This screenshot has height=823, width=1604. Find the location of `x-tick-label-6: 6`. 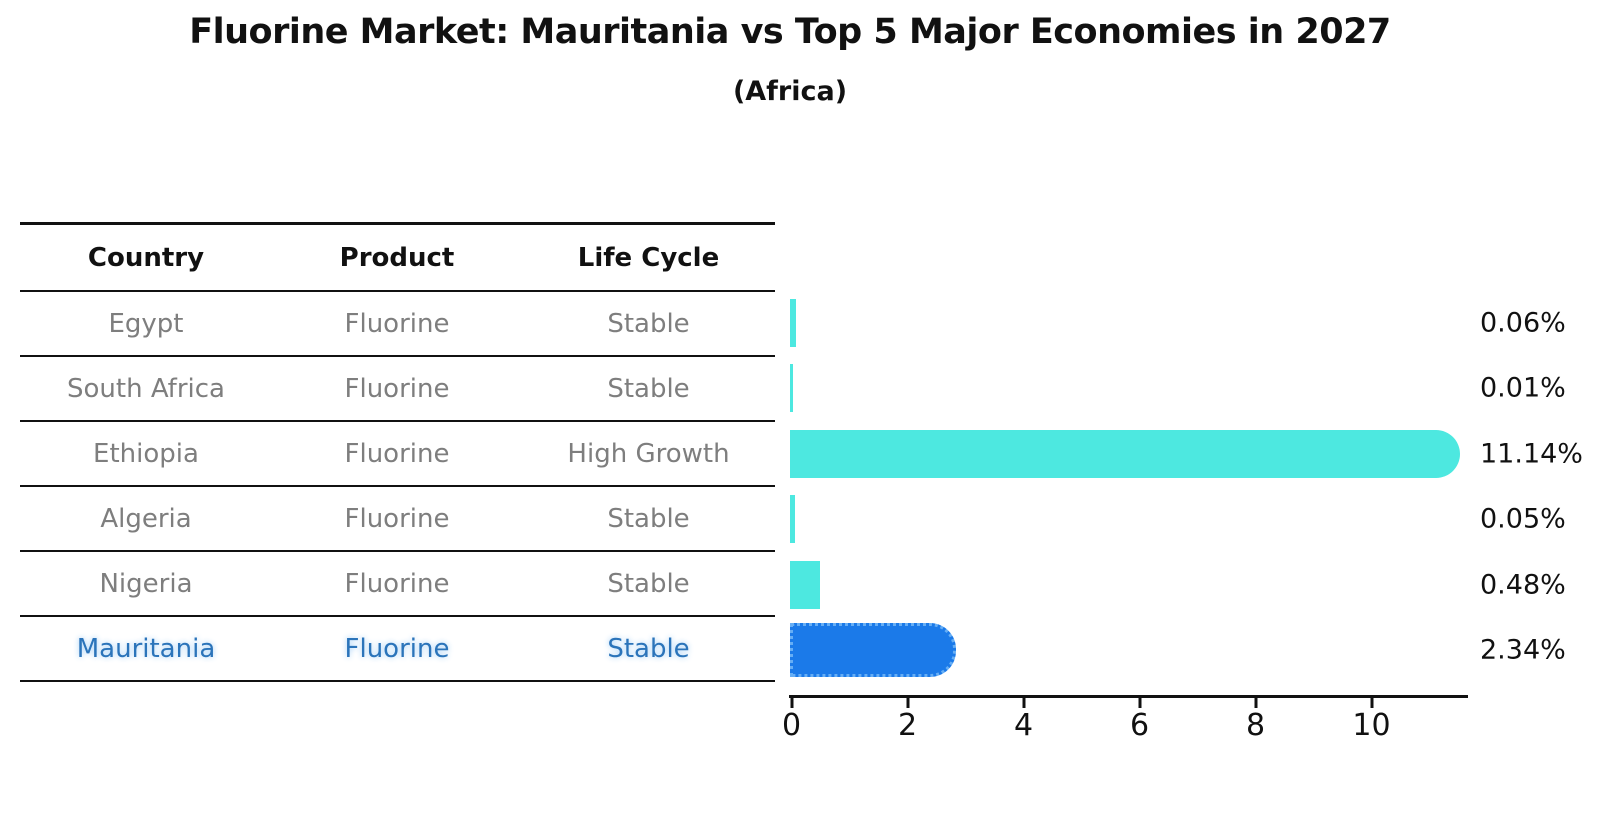

x-tick-label-6: 6 is located at coordinates (1139, 725).